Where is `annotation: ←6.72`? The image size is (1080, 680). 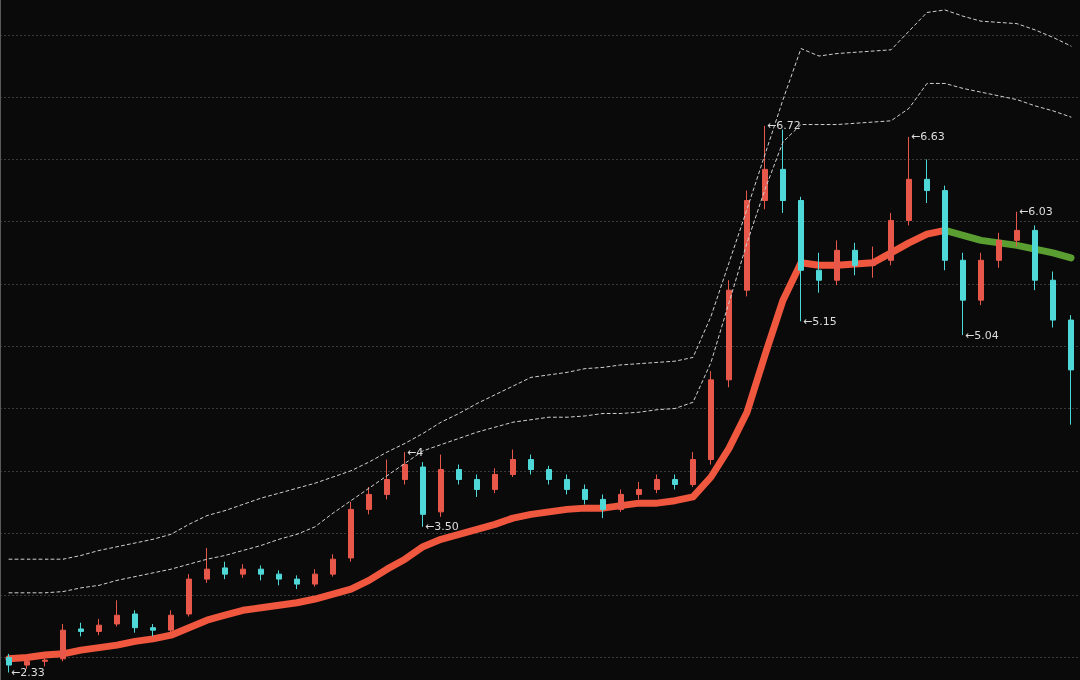 annotation: ←6.72 is located at coordinates (784, 126).